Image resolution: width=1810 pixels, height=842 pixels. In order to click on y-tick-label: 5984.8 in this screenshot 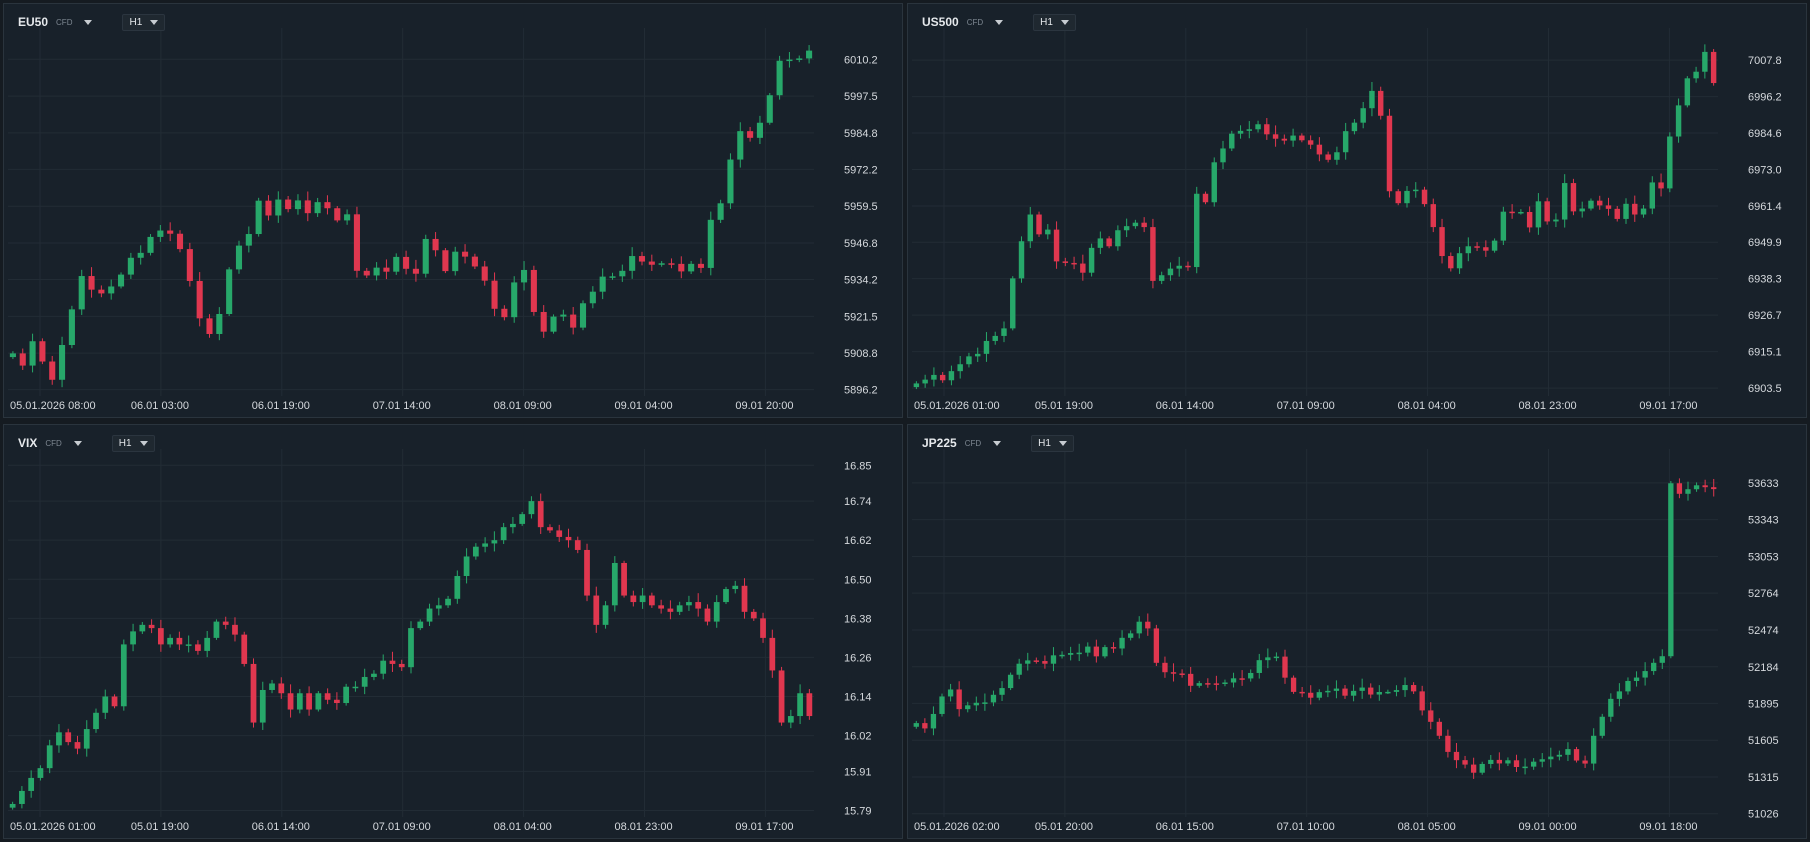, I will do `click(861, 134)`.